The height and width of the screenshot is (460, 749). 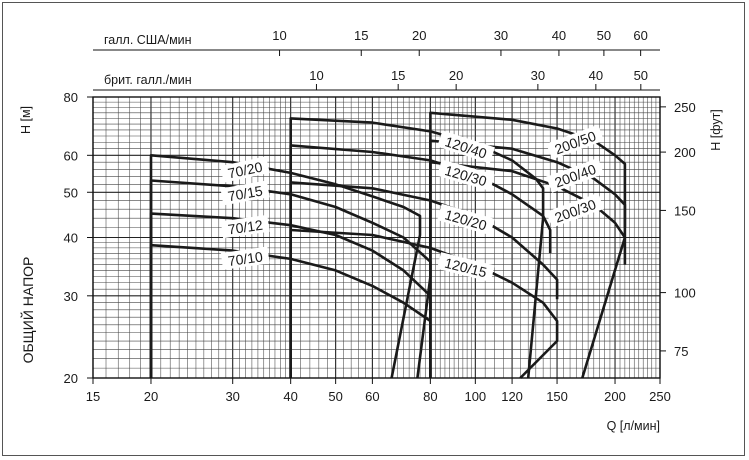 I want to click on x-tick-label: 20, so click(x=151, y=396).